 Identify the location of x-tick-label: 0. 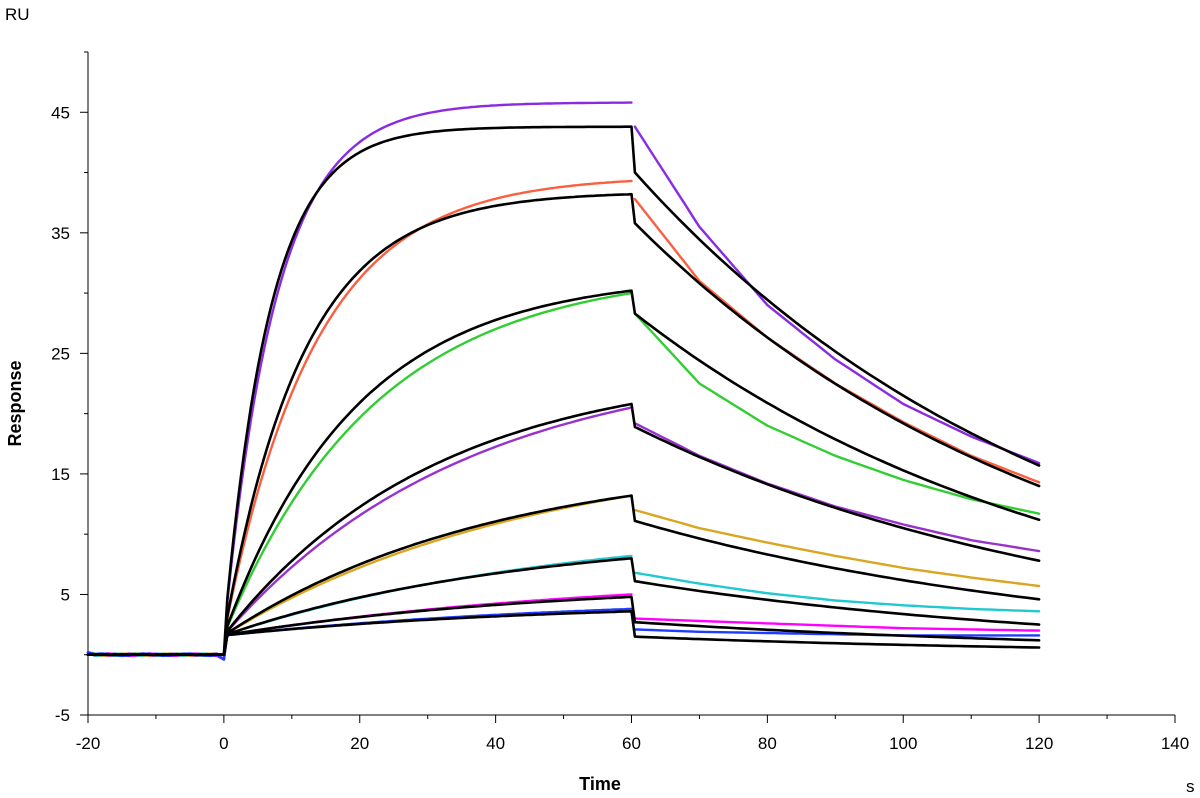
(223, 743).